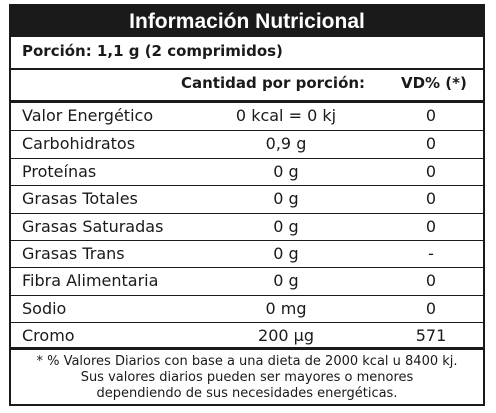 The width and height of the screenshot is (496, 413). I want to click on table-row: Valor Energético 0 kcal = 0 kj 0, so click(247, 116).